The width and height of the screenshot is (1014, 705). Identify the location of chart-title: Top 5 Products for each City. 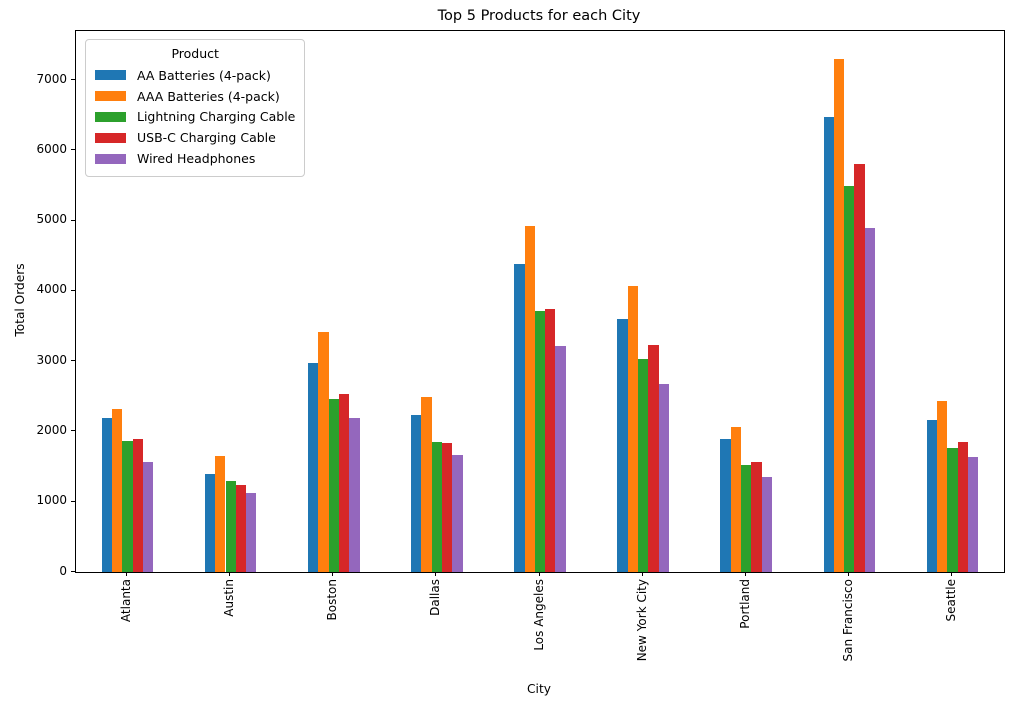
(539, 16).